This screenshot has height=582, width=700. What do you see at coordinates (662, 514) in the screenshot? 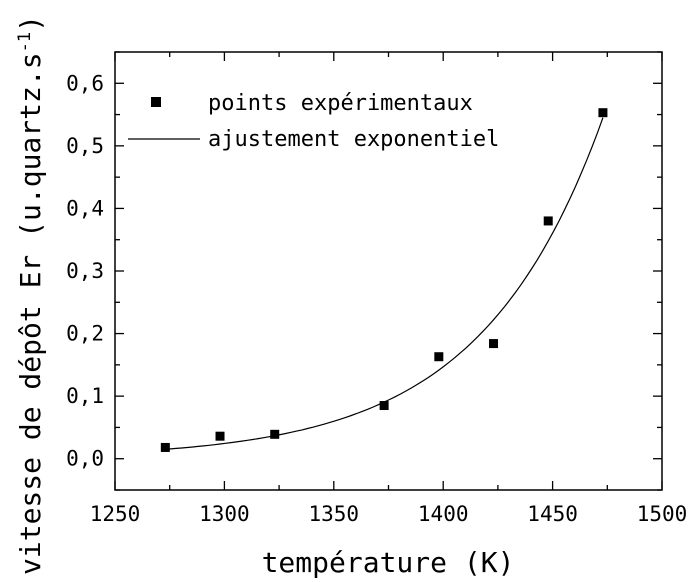
I see `x-tick-label: 1500` at bounding box center [662, 514].